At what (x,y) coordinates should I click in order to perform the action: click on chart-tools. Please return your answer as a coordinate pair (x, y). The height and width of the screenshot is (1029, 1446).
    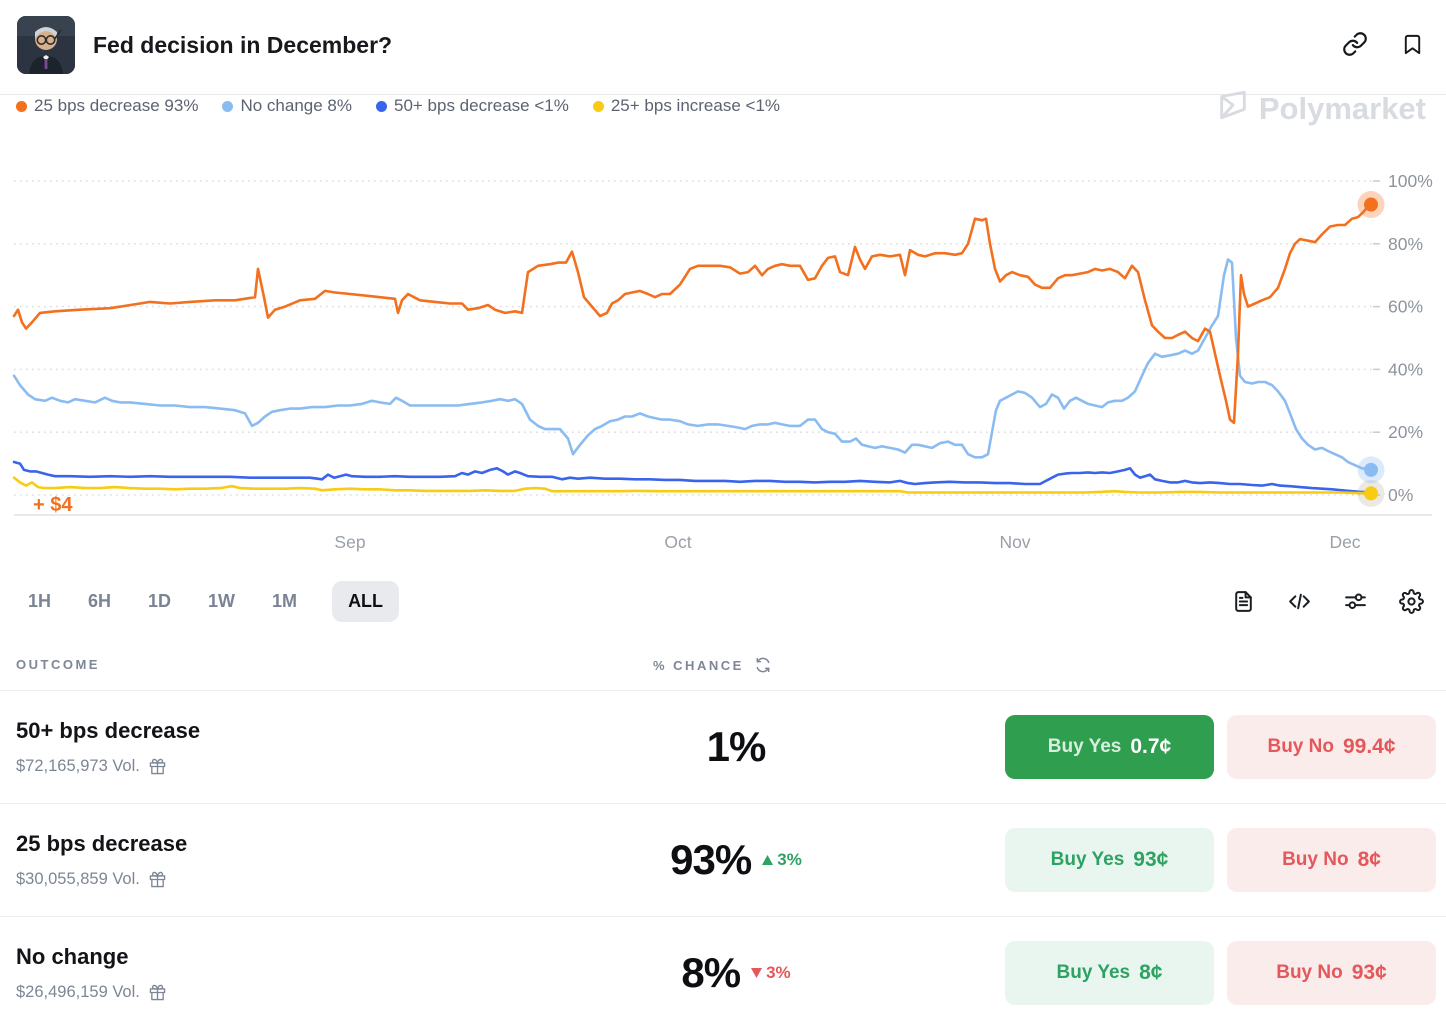
    Looking at the image, I should click on (1327, 601).